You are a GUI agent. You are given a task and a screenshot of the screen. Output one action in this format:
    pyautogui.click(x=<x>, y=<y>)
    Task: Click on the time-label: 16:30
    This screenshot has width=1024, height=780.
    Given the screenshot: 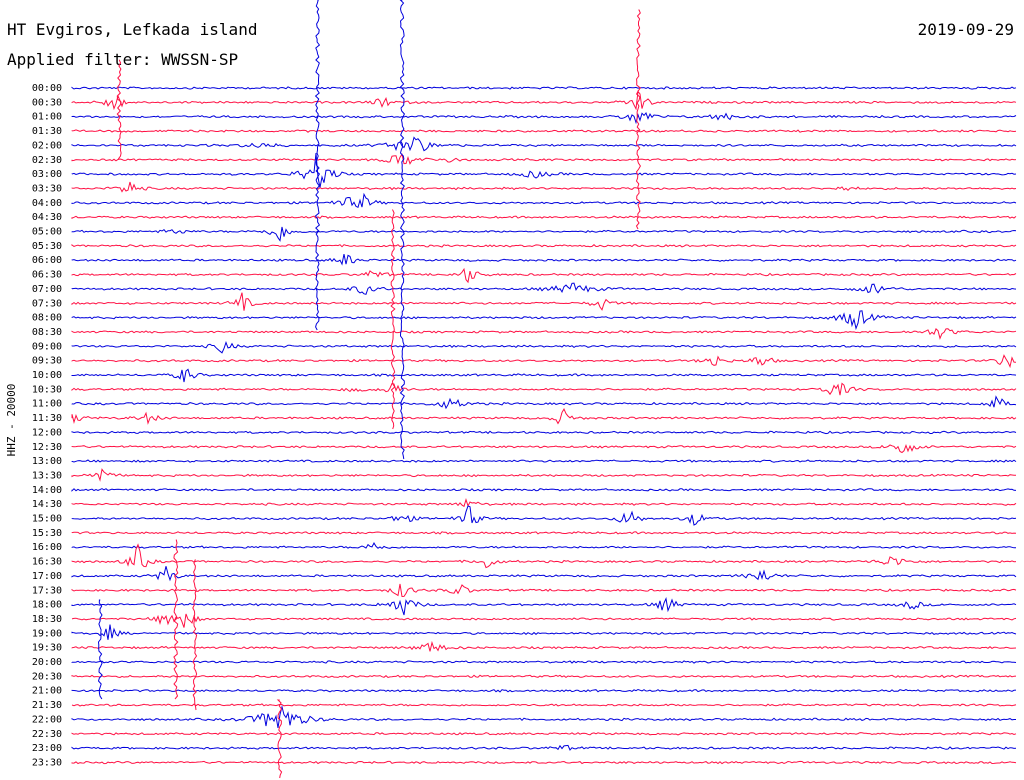 What is the action you would take?
    pyautogui.click(x=47, y=562)
    